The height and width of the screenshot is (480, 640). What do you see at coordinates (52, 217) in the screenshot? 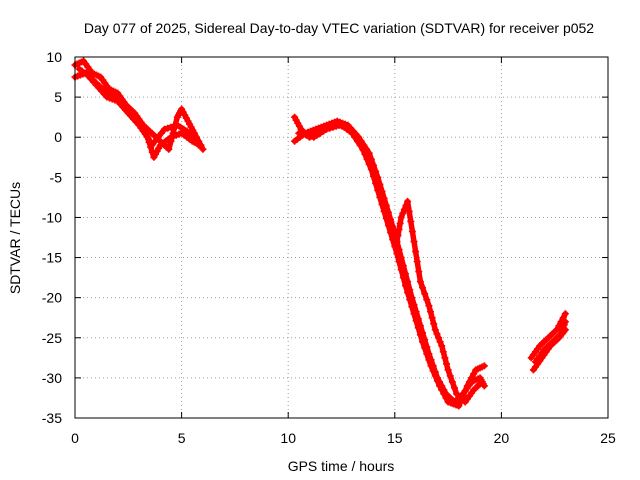
I see `y-tick-label: -10` at bounding box center [52, 217].